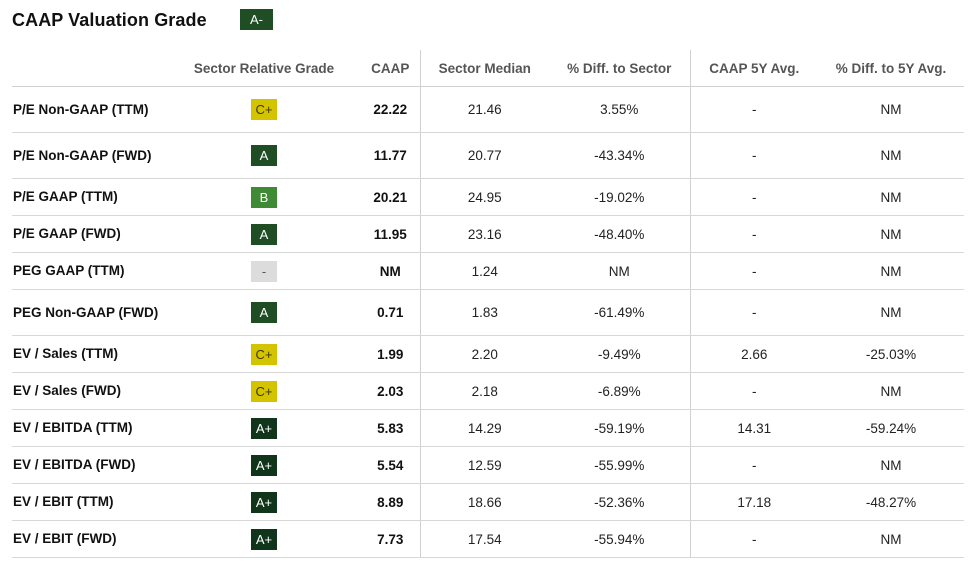  I want to click on header-metric, so click(89, 68).